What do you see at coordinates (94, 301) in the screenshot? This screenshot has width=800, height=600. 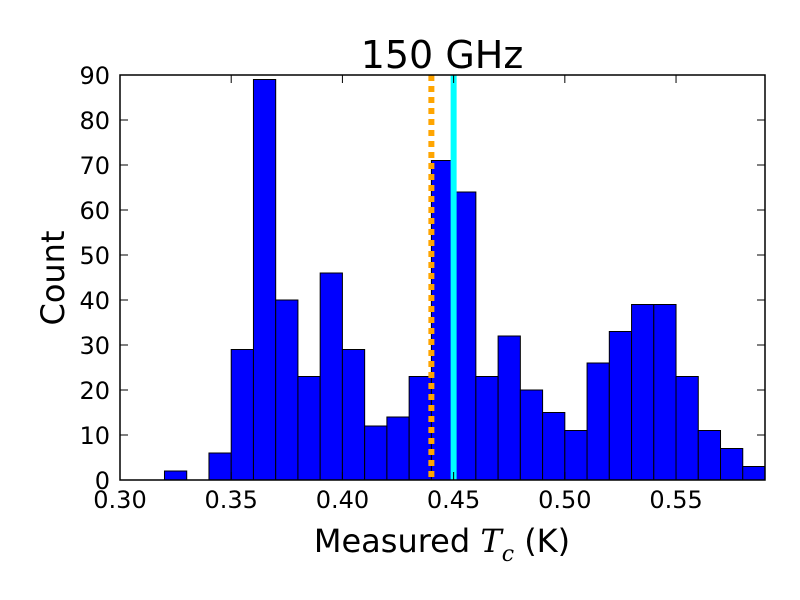 I see `y-tick-label: 40` at bounding box center [94, 301].